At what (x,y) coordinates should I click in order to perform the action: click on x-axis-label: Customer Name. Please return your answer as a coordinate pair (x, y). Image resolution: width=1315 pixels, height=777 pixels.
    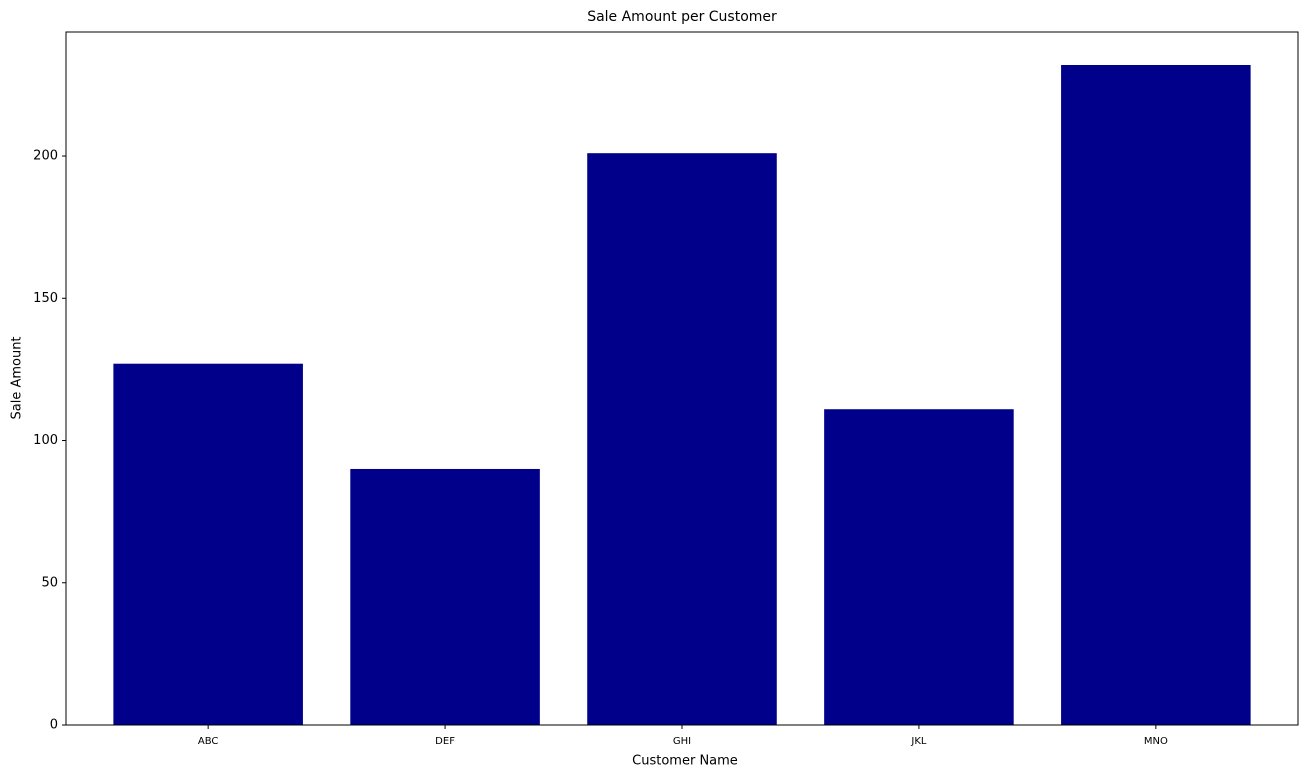
    Looking at the image, I should click on (685, 761).